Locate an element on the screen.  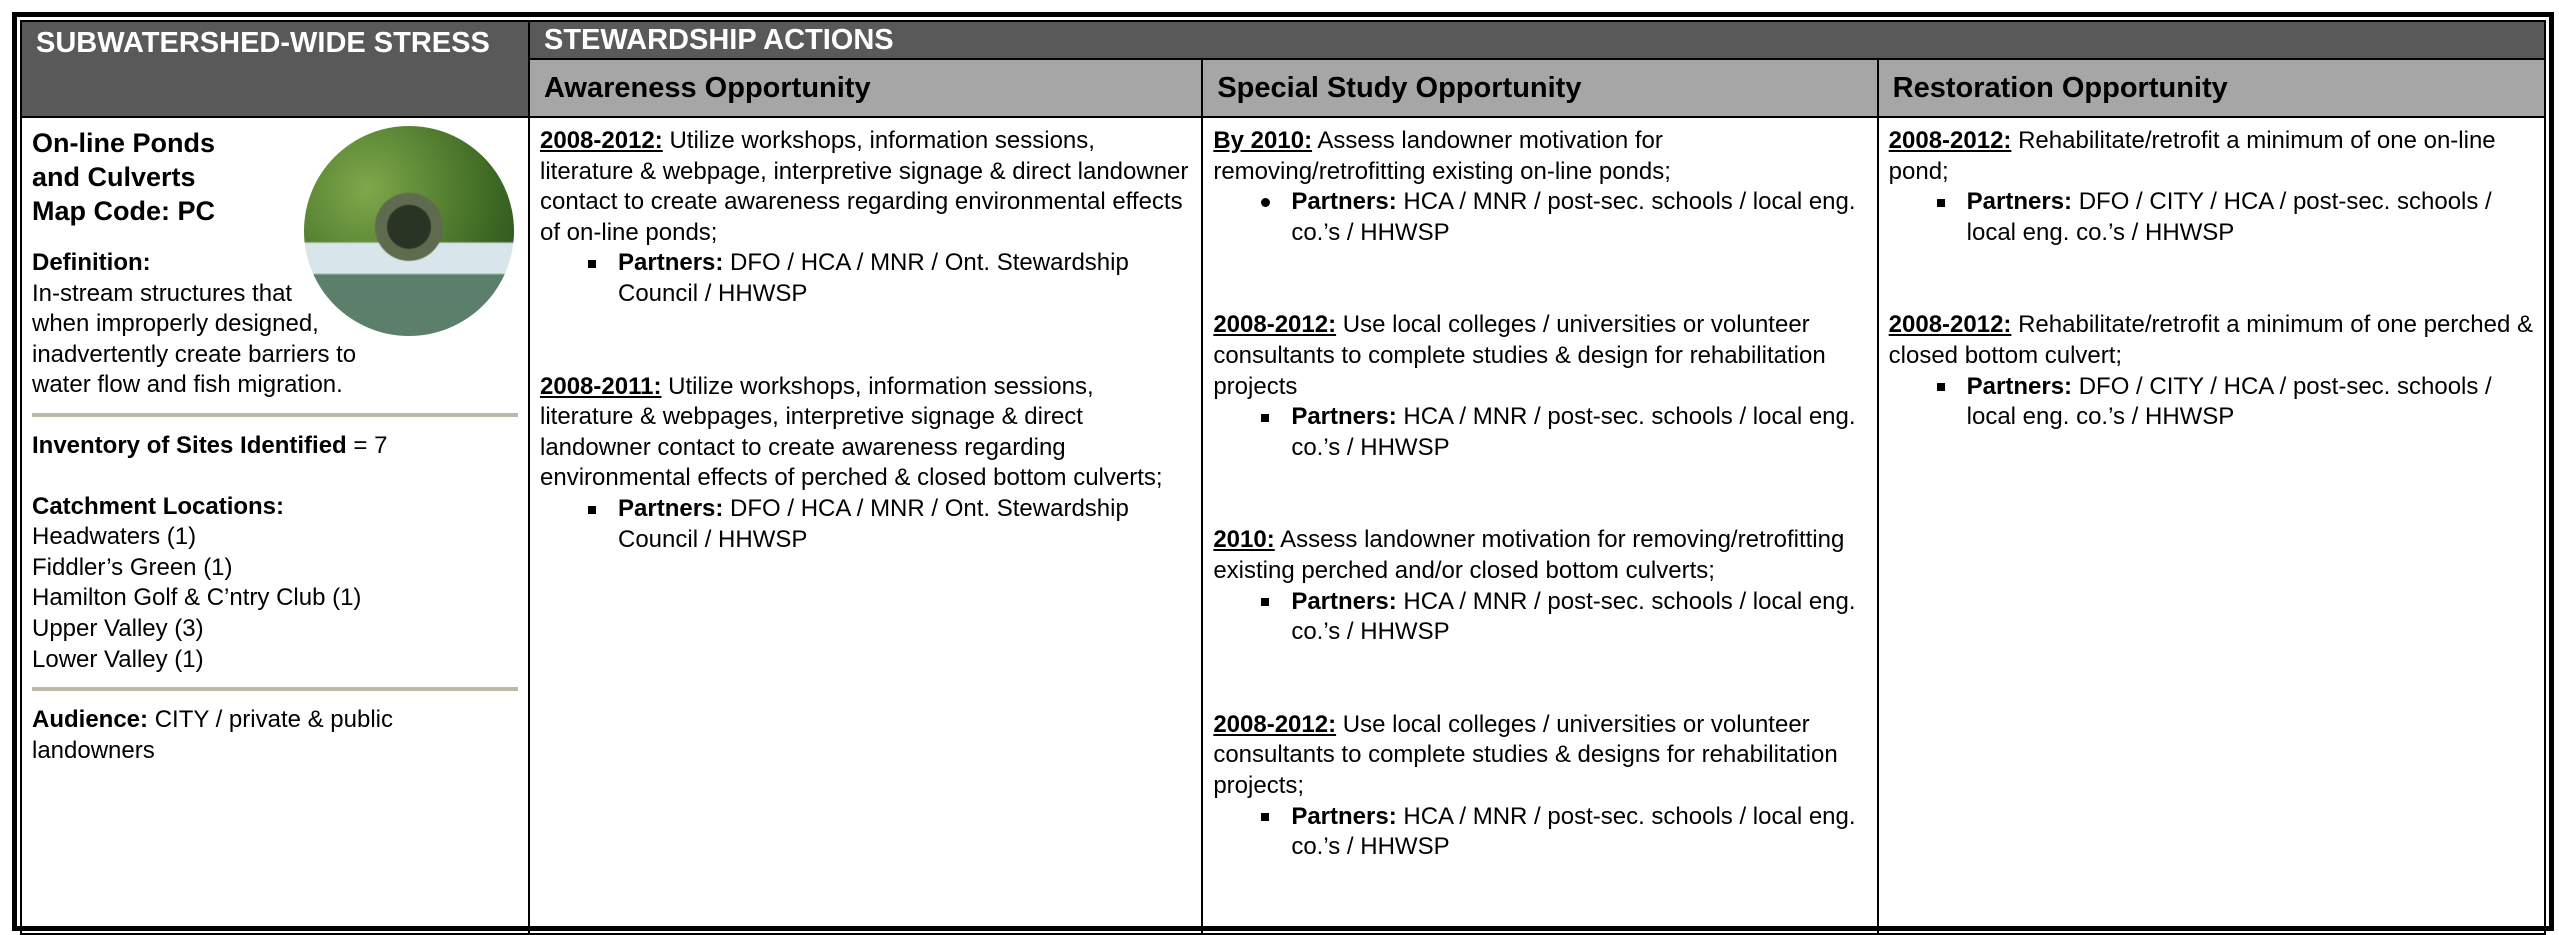
spacer is located at coordinates (275, 477).